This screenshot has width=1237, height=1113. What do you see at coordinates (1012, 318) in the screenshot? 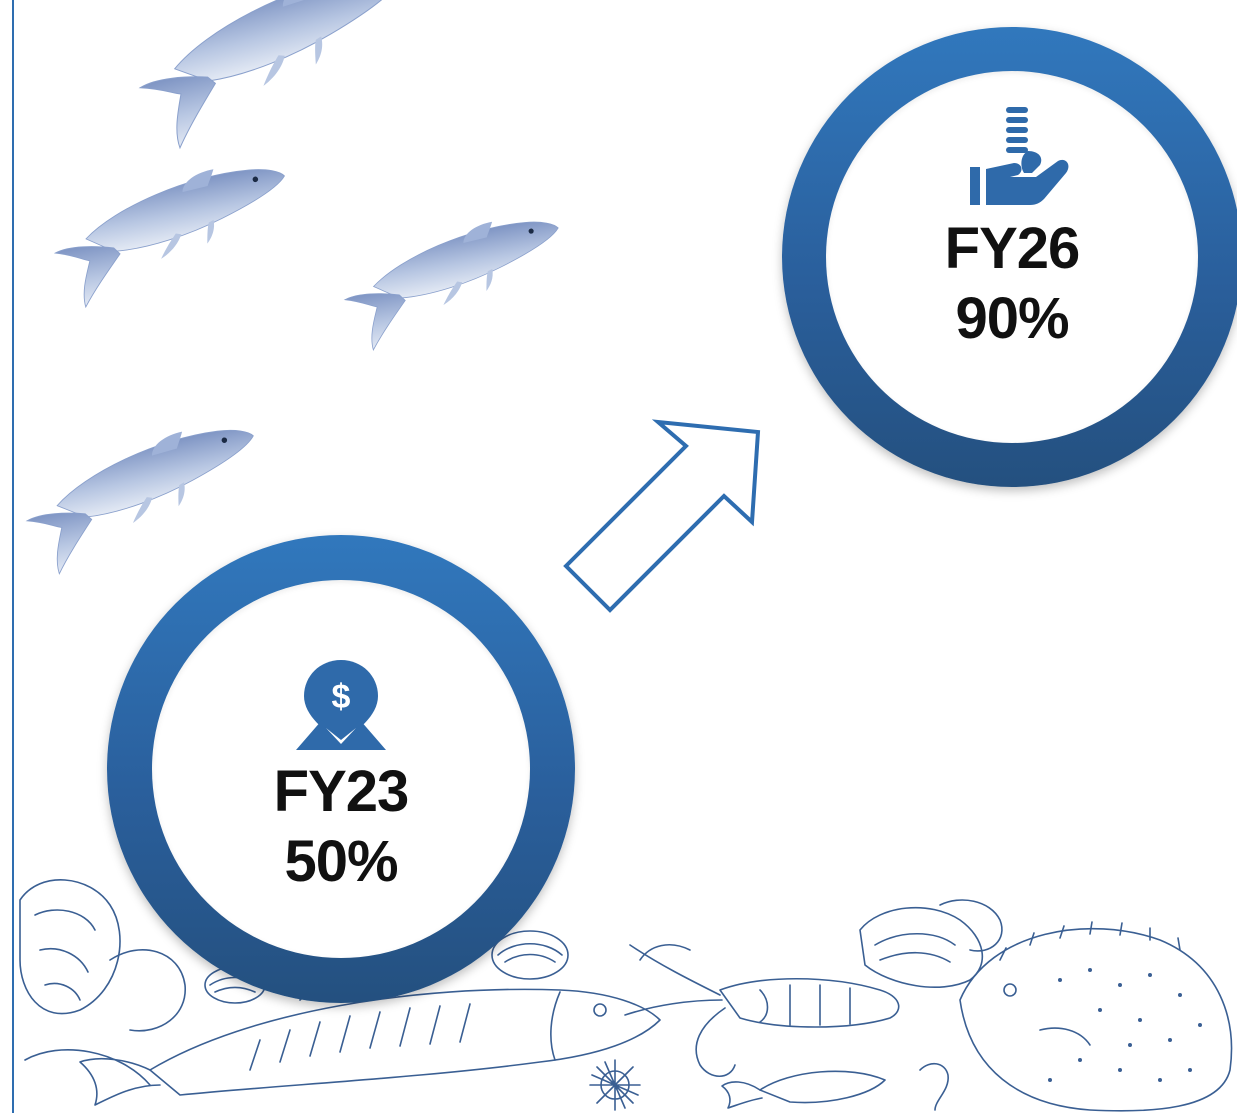
I see `milestone-value-fy26: 90%` at bounding box center [1012, 318].